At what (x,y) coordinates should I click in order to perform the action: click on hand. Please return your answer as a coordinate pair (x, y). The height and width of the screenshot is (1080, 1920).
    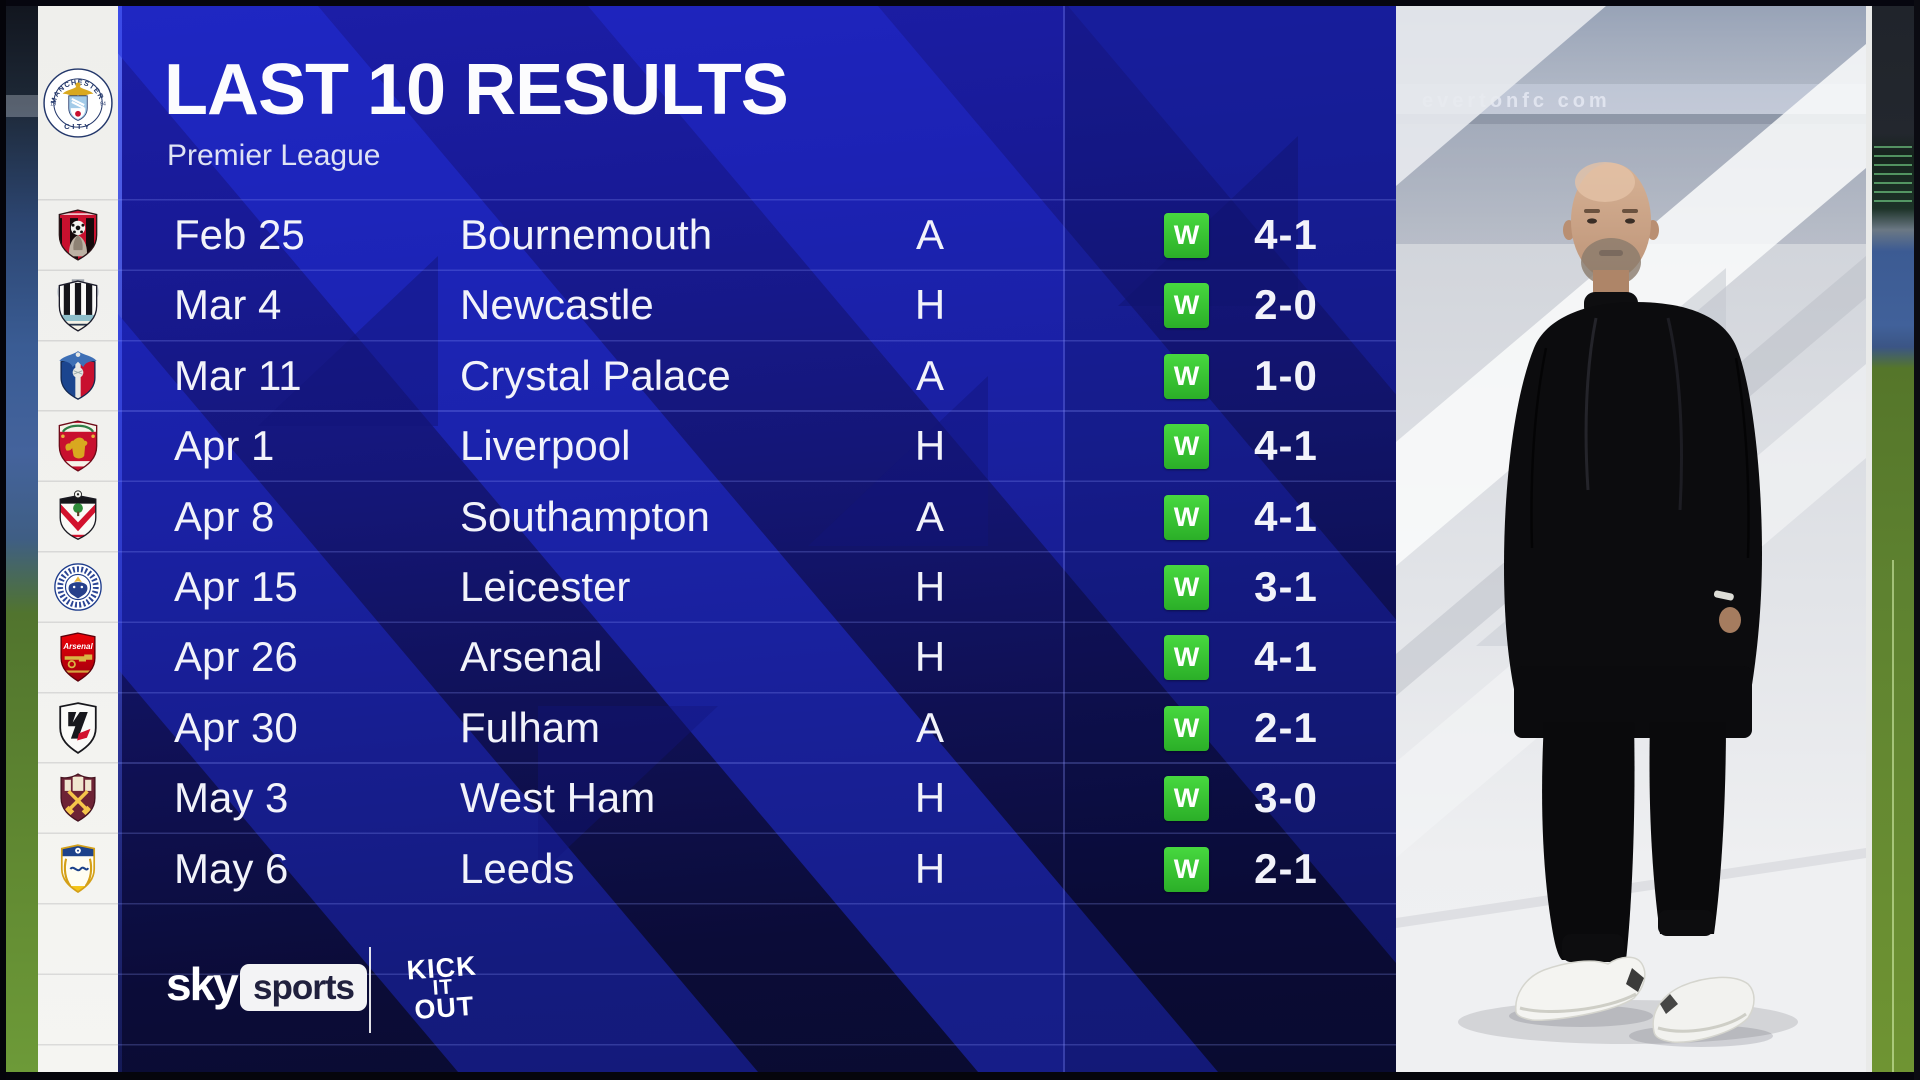
    Looking at the image, I should click on (1730, 620).